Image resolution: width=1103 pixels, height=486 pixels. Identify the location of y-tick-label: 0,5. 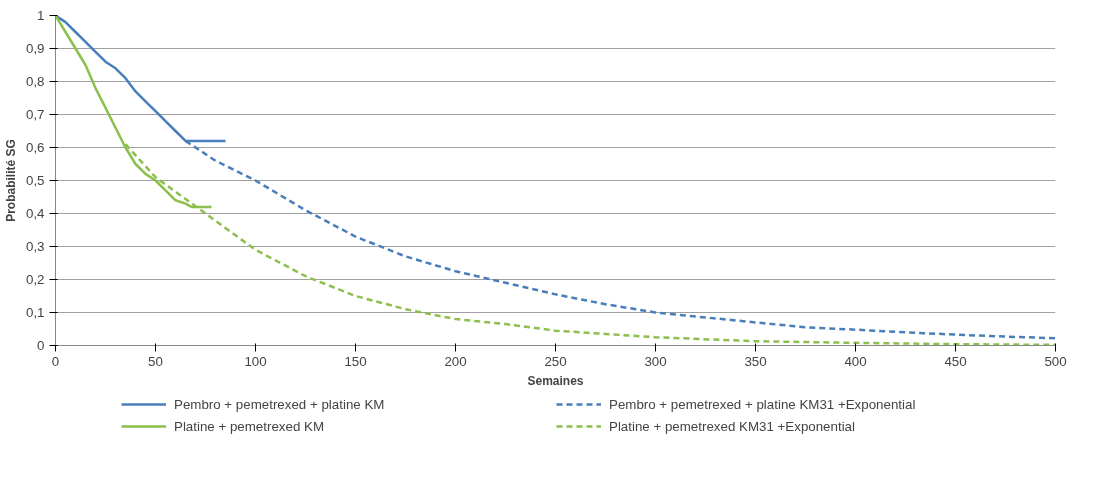
(35, 180).